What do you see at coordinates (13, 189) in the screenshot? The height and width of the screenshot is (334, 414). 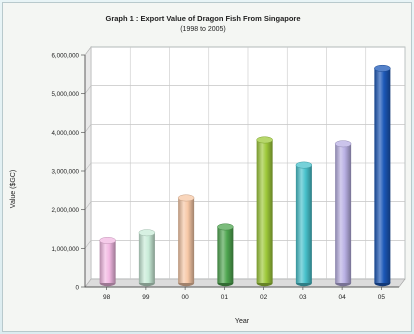 I see `y-axis-label: Value ($GC)` at bounding box center [13, 189].